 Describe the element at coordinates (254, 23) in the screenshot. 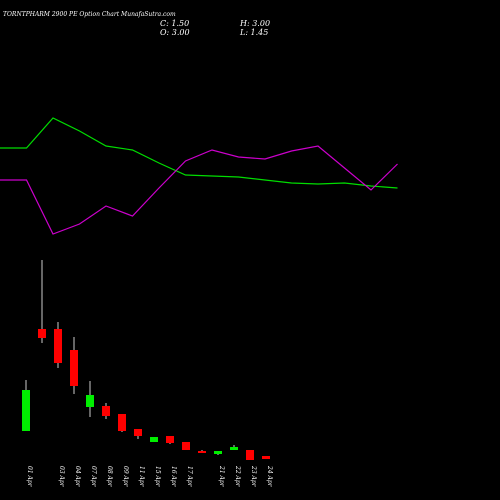

I see `high-readout: H: 3.00` at that location.